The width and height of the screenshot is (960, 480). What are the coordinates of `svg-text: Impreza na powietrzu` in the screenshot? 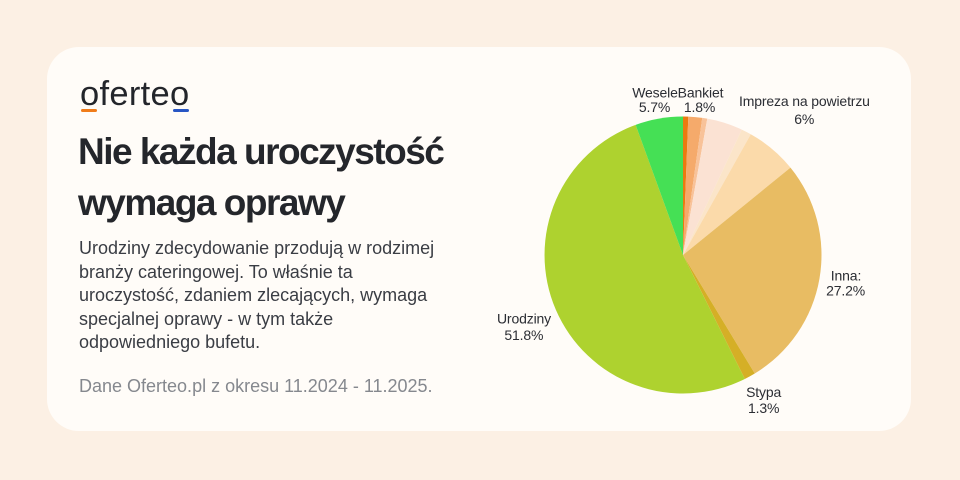 It's located at (804, 101).